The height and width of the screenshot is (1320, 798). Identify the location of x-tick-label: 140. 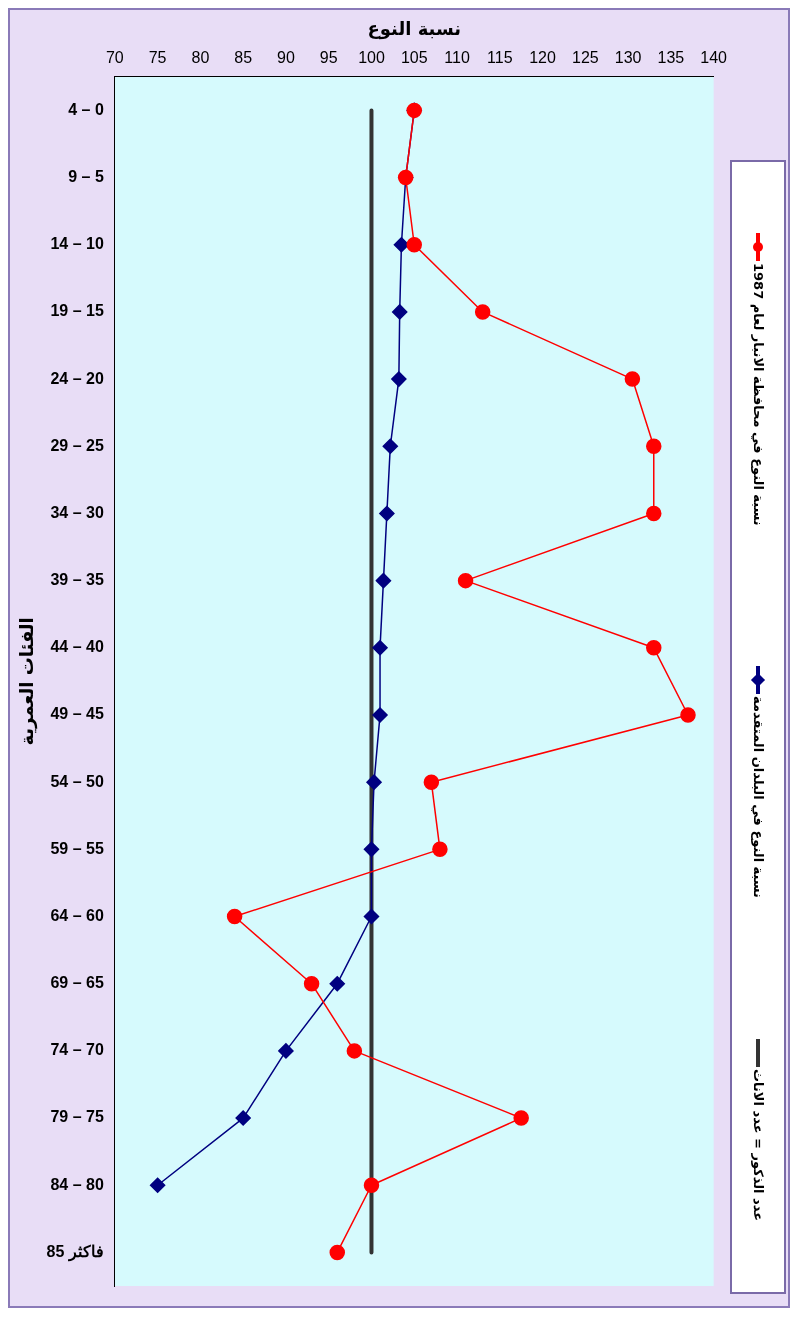
(714, 57).